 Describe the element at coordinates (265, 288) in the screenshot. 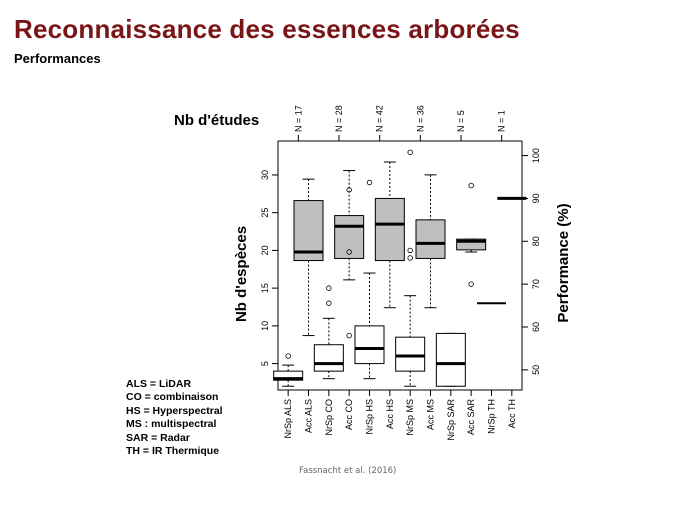

I see `left-axis-tick-label: 15` at that location.